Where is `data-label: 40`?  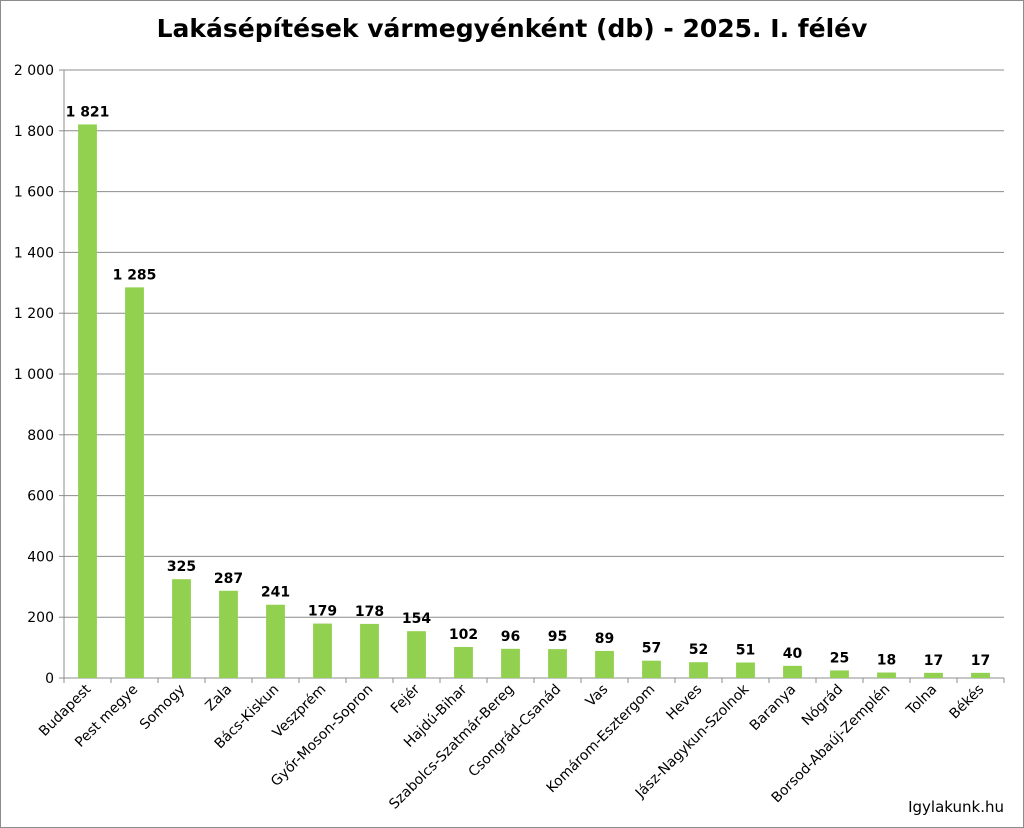
data-label: 40 is located at coordinates (793, 654).